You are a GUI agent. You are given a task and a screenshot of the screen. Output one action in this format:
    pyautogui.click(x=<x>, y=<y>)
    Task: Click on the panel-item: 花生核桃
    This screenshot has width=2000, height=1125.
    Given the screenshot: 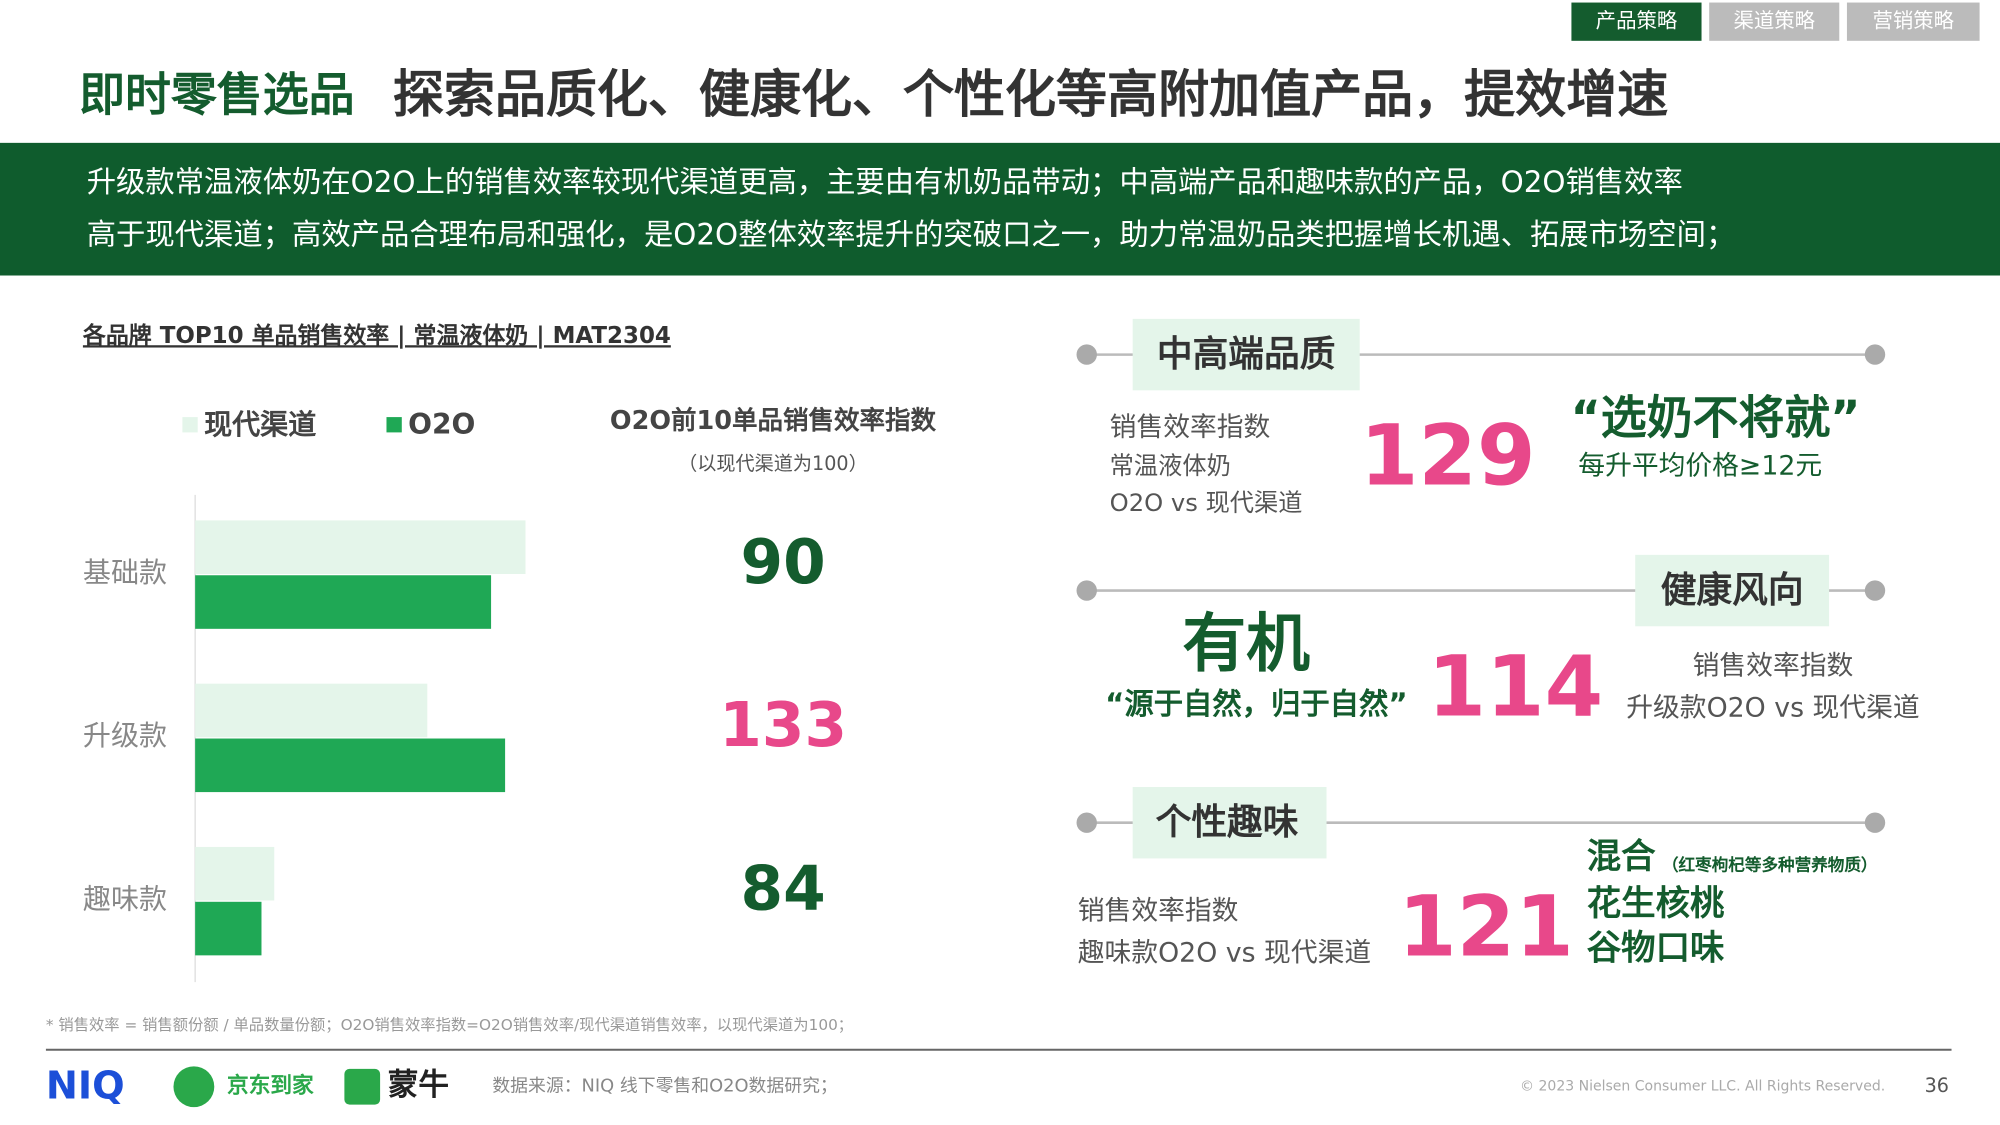 What is the action you would take?
    pyautogui.click(x=1656, y=904)
    